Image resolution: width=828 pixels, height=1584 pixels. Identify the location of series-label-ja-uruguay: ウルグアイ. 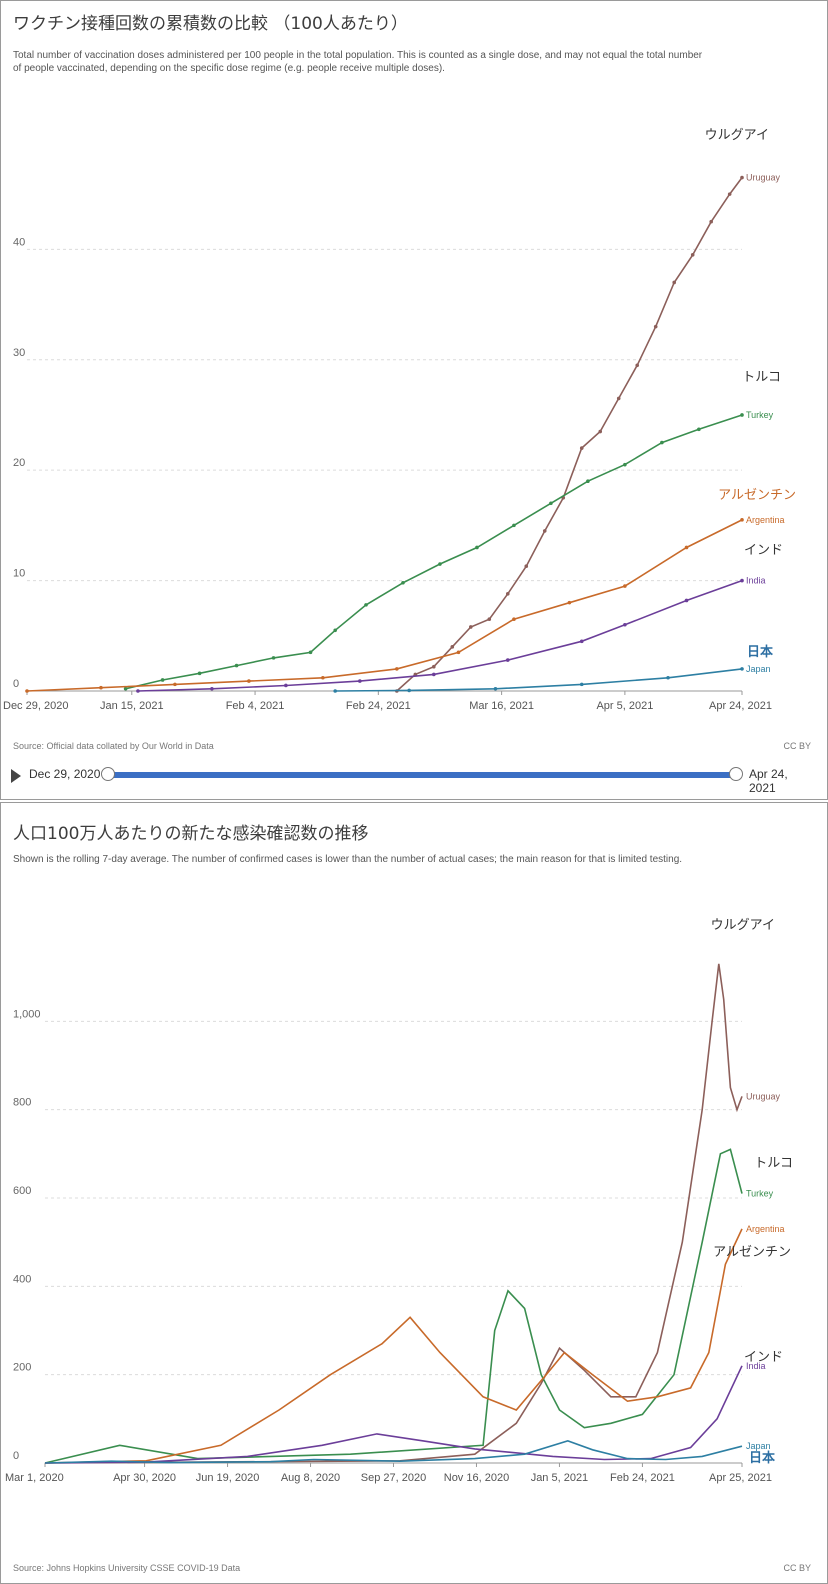
(737, 134).